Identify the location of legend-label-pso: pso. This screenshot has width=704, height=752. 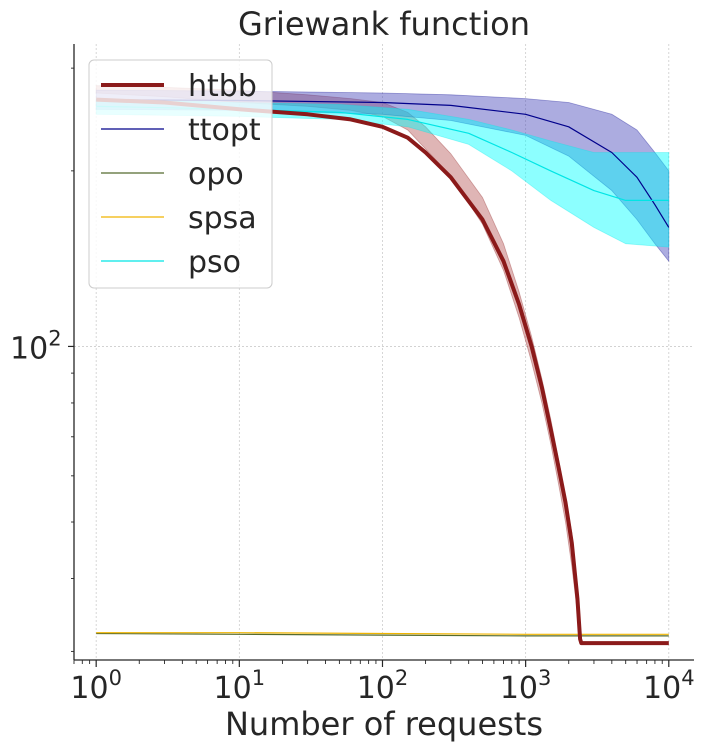
(214, 262).